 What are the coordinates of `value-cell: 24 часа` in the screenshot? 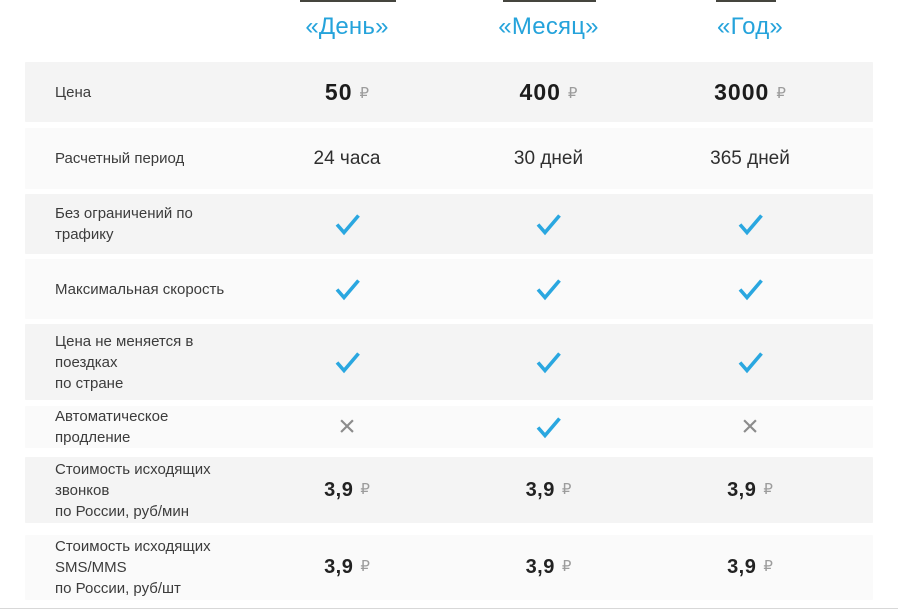 It's located at (347, 159).